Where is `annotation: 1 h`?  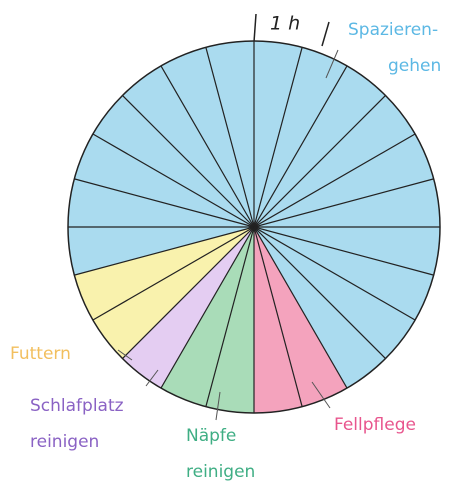 annotation: 1 h is located at coordinates (285, 24).